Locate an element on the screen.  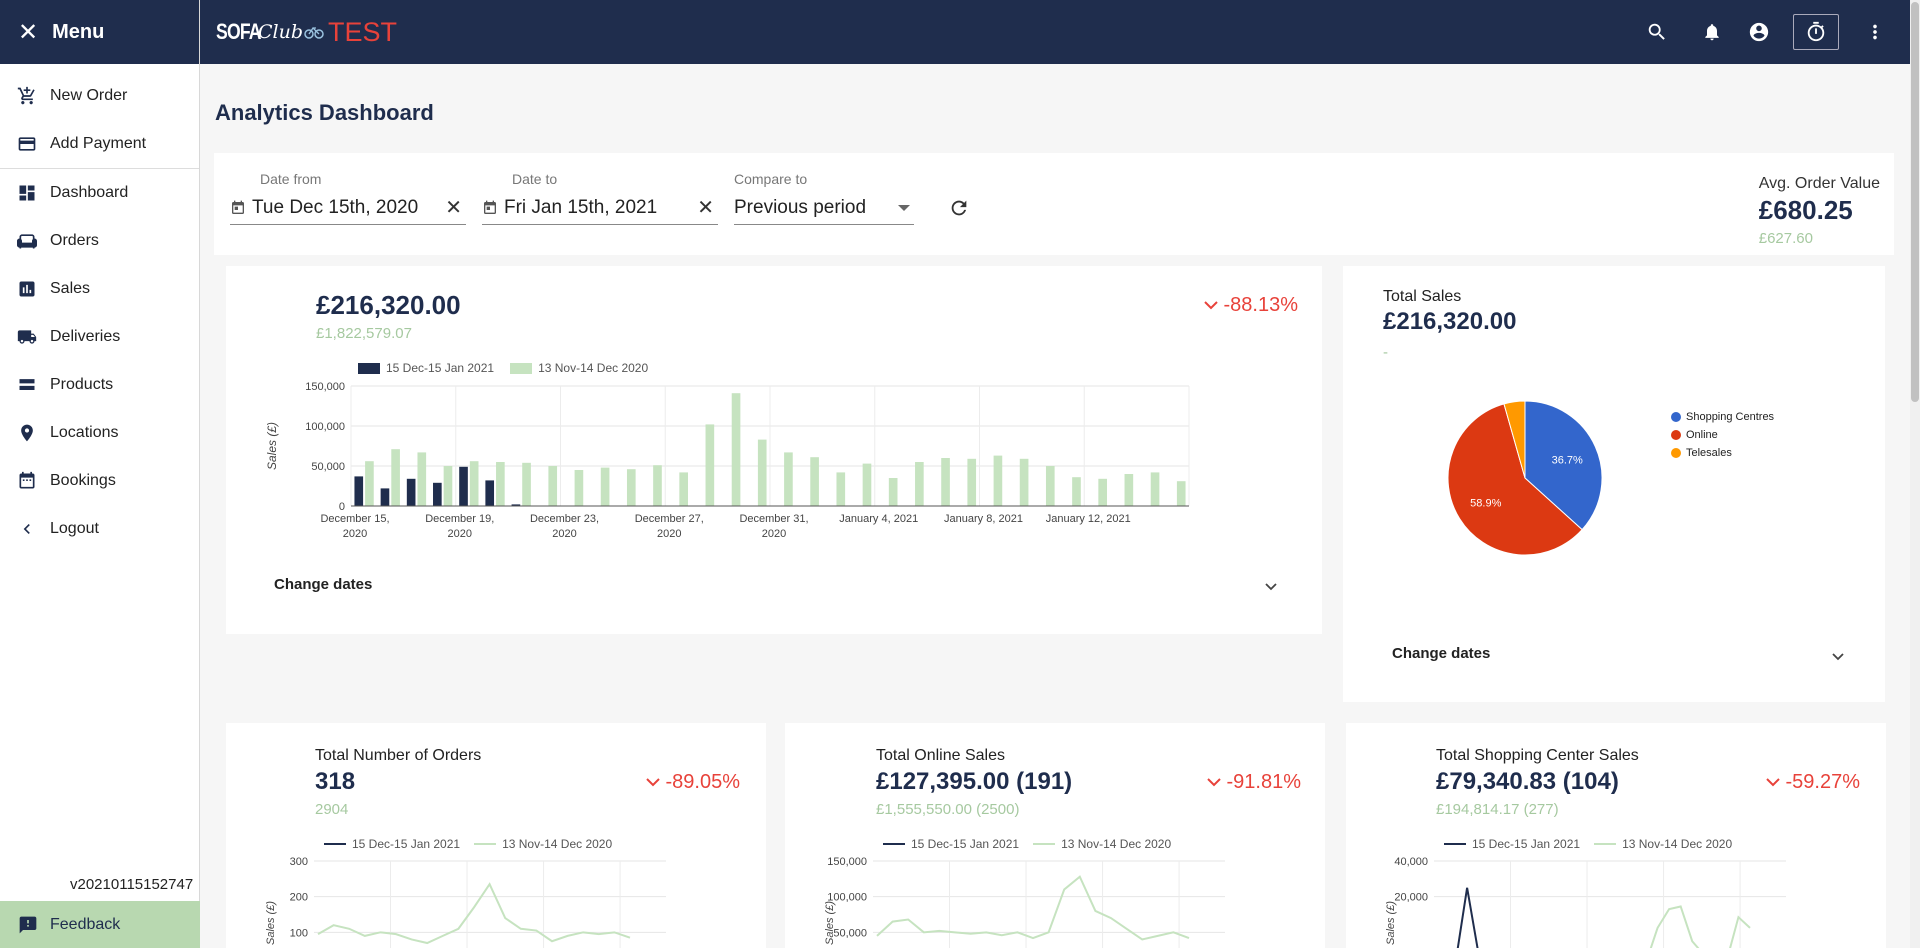
pie-slice-label: 58.9% is located at coordinates (1485, 503).